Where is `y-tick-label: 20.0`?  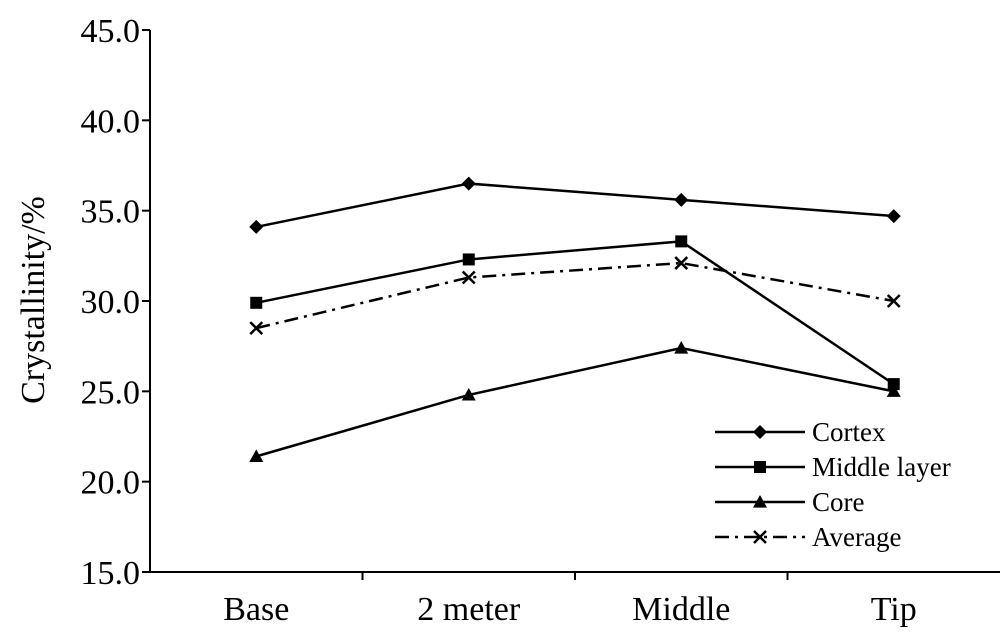
y-tick-label: 20.0 is located at coordinates (111, 483).